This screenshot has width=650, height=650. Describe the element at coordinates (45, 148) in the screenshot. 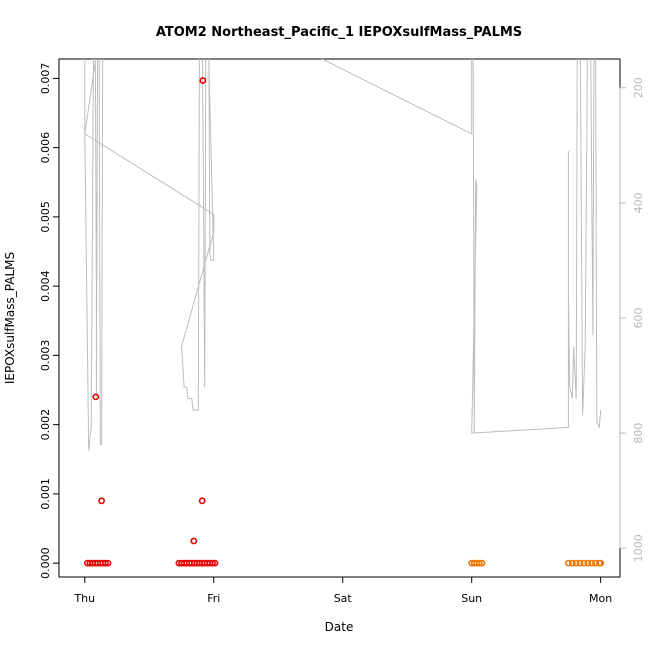

I see `y-tick-label: 0.006` at that location.